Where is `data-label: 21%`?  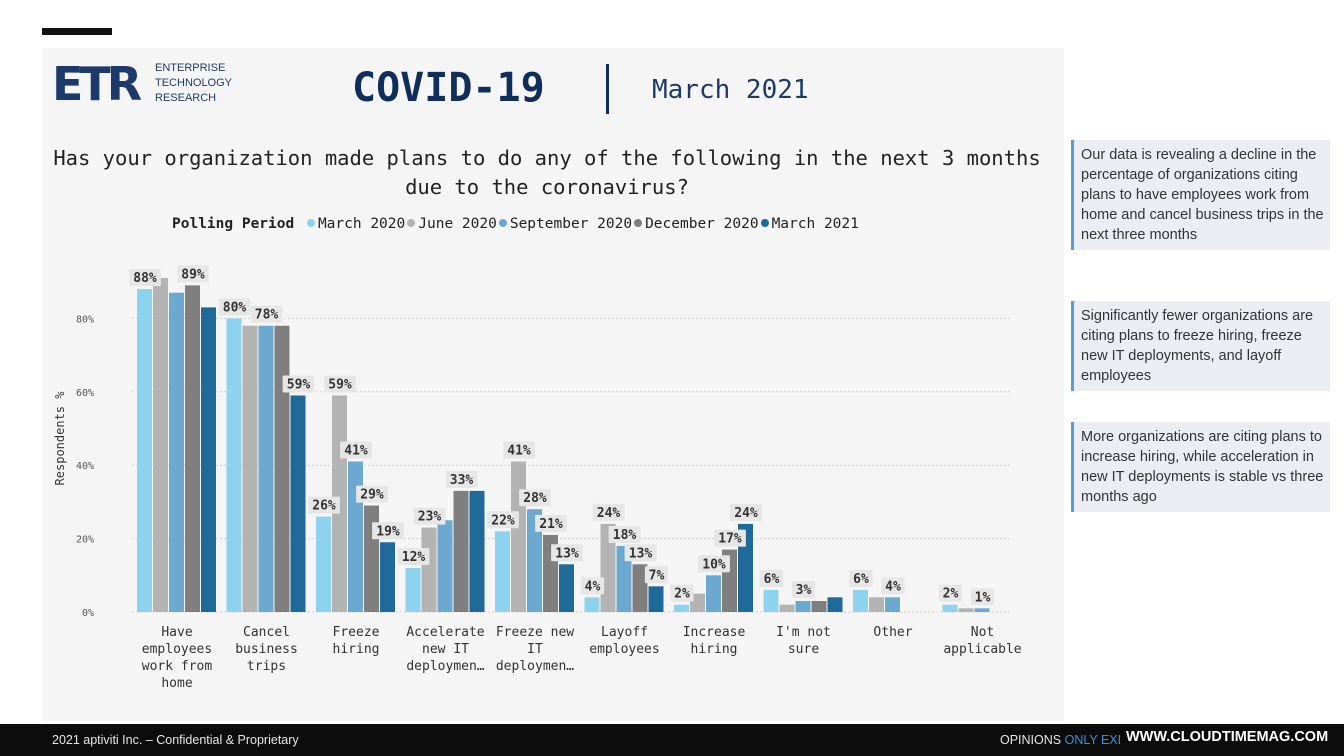 data-label: 21% is located at coordinates (551, 524).